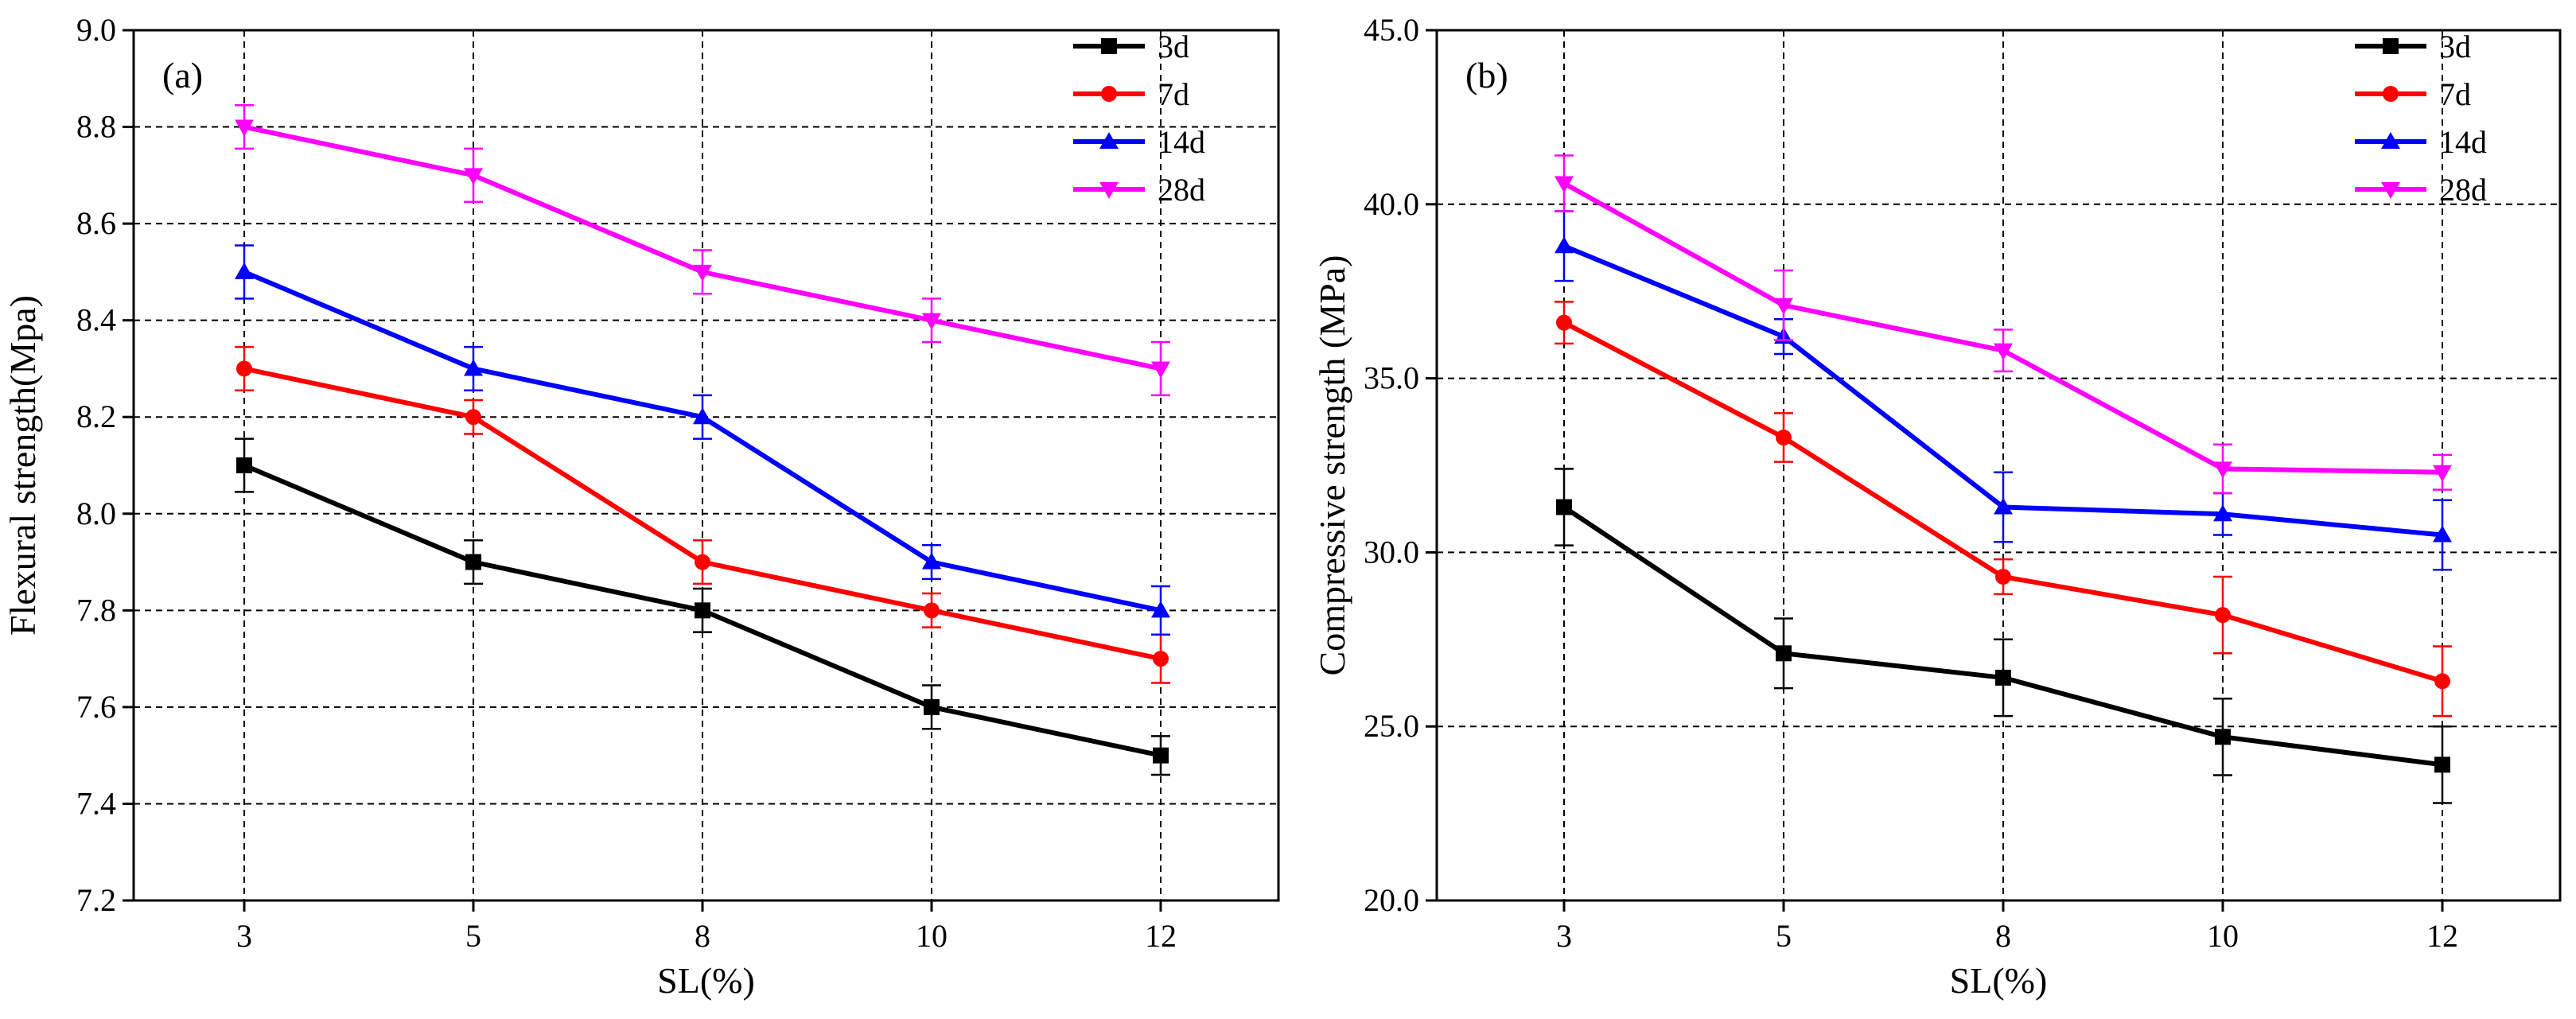 Image resolution: width=2576 pixels, height=1019 pixels. Describe the element at coordinates (96, 127) in the screenshot. I see `panel-a-y-tick-label: 8.8` at that location.